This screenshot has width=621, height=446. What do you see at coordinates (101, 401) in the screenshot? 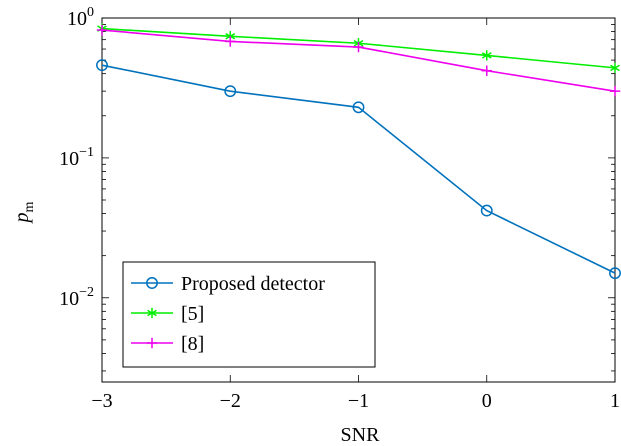
I see `x-tick-label: −3` at bounding box center [101, 401].